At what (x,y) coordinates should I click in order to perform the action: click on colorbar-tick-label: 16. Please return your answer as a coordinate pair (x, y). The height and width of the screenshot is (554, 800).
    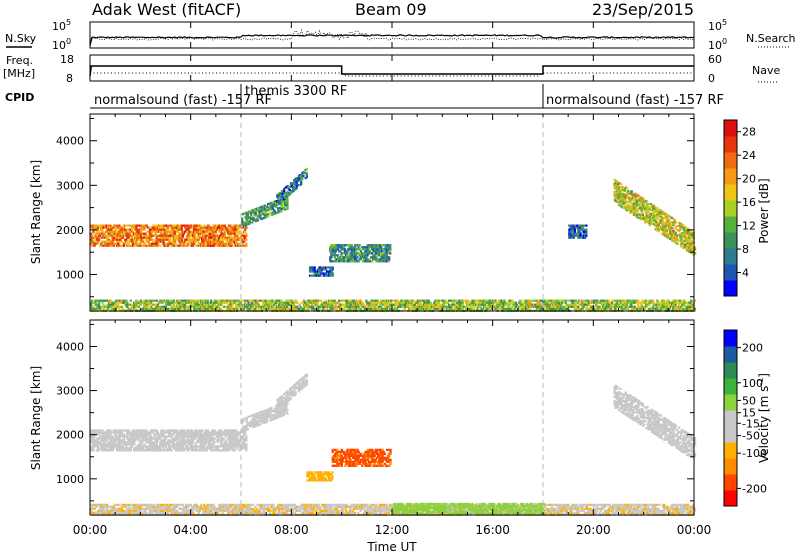
    Looking at the image, I should click on (749, 202).